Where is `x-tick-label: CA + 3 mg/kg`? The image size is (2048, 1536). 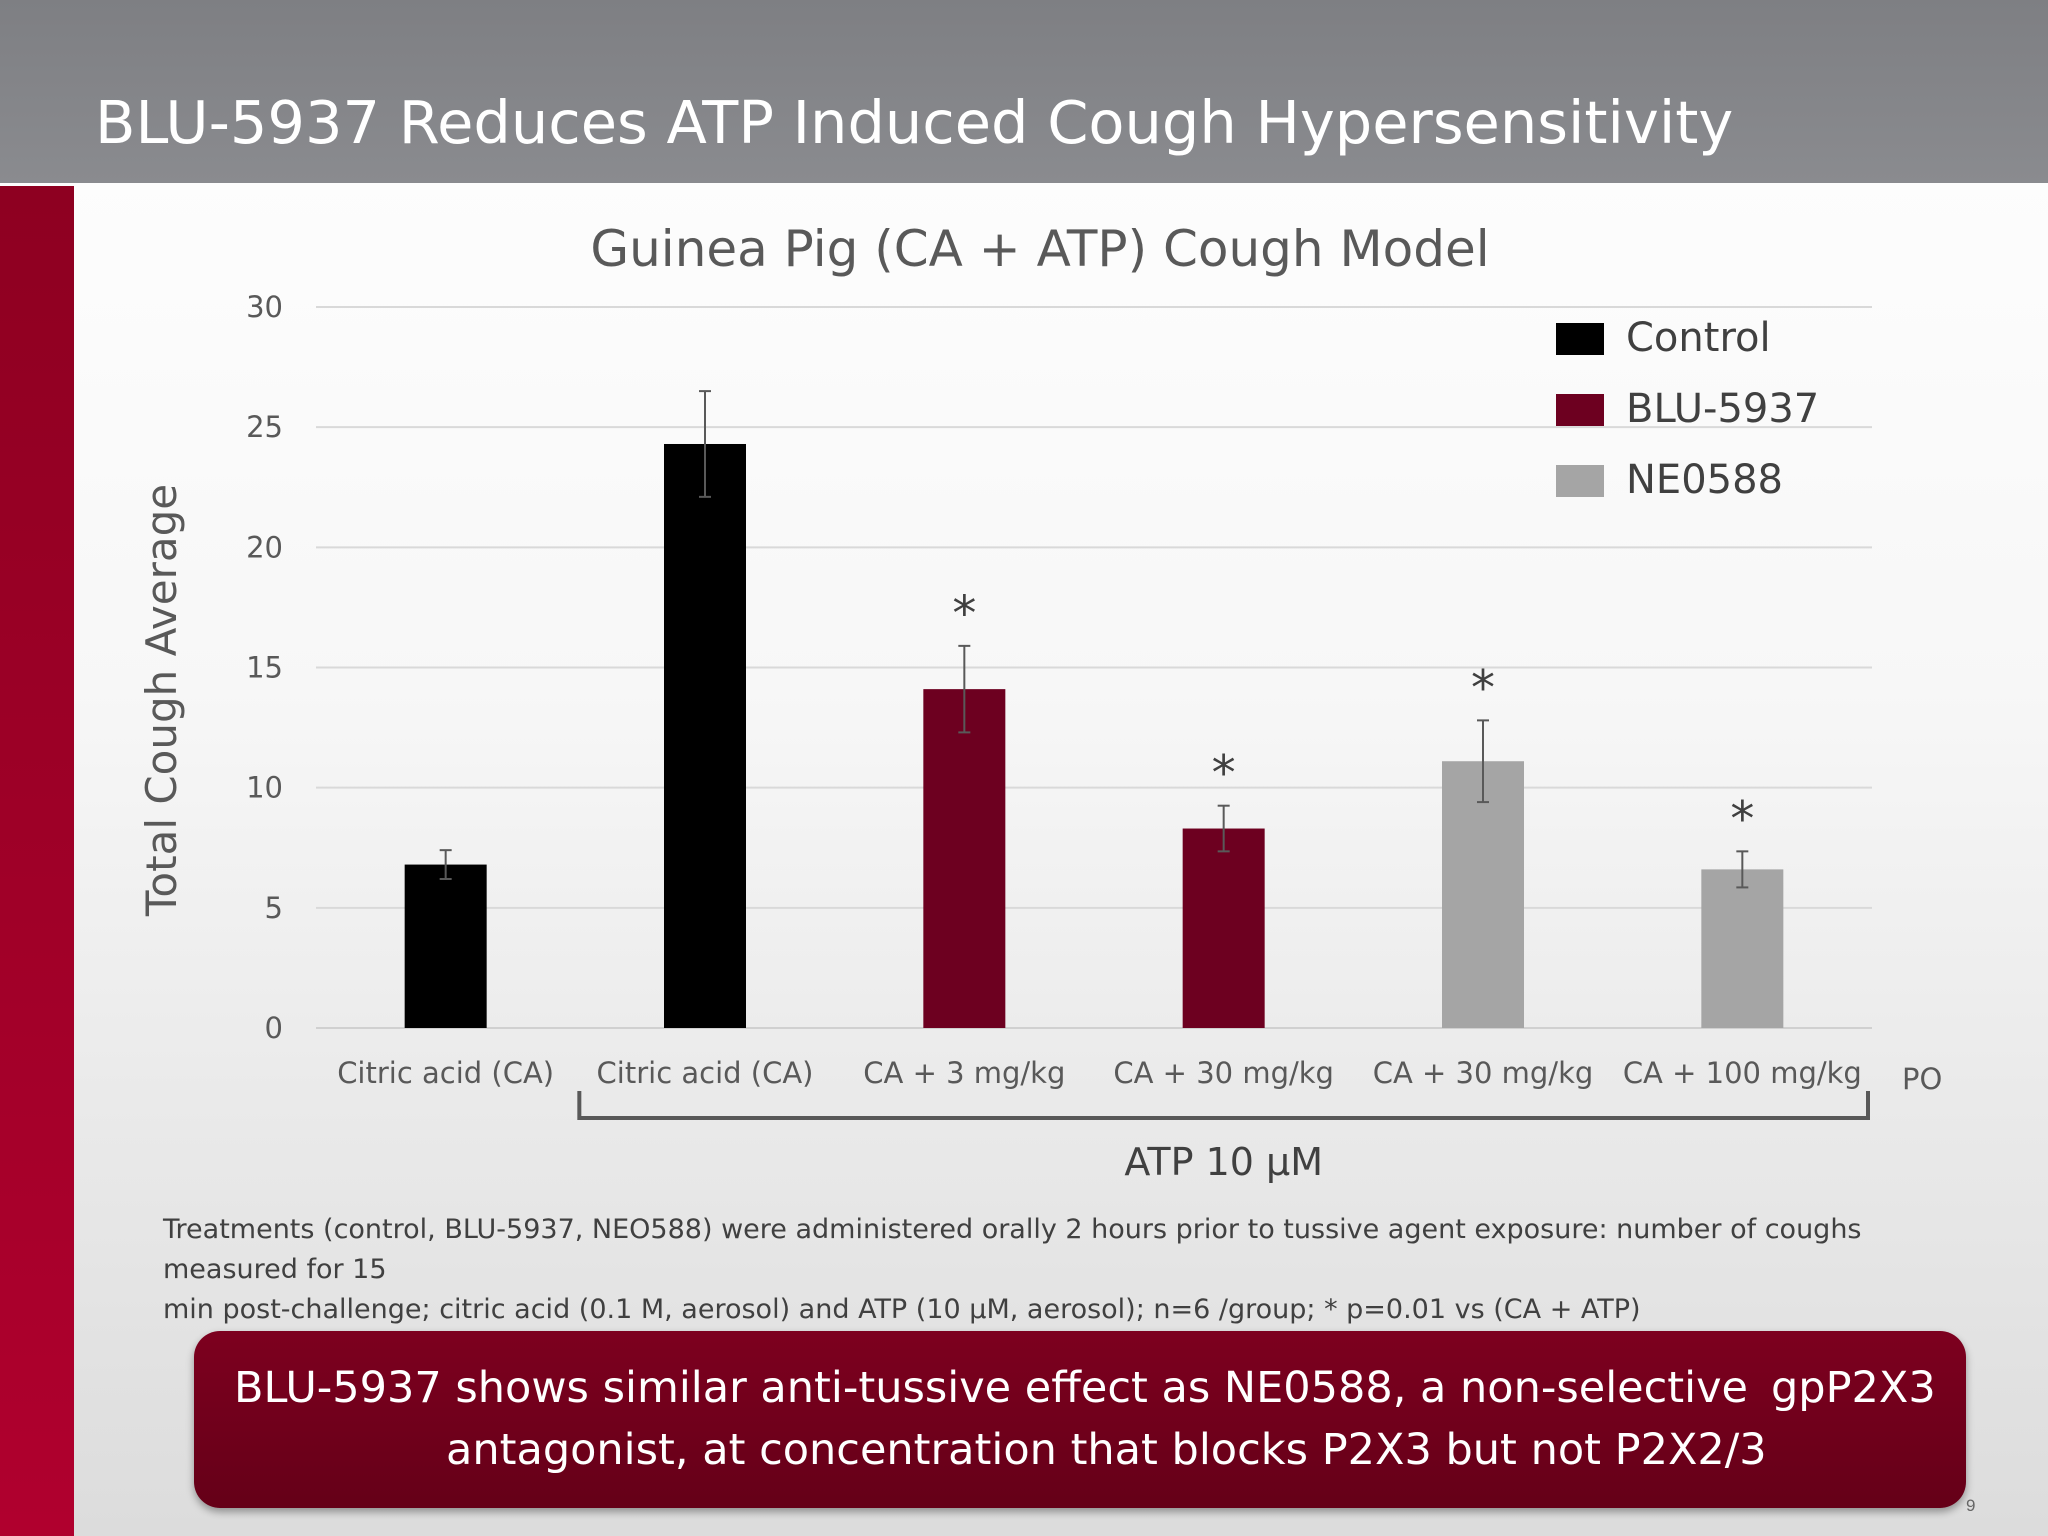 x-tick-label: CA + 3 mg/kg is located at coordinates (964, 1073).